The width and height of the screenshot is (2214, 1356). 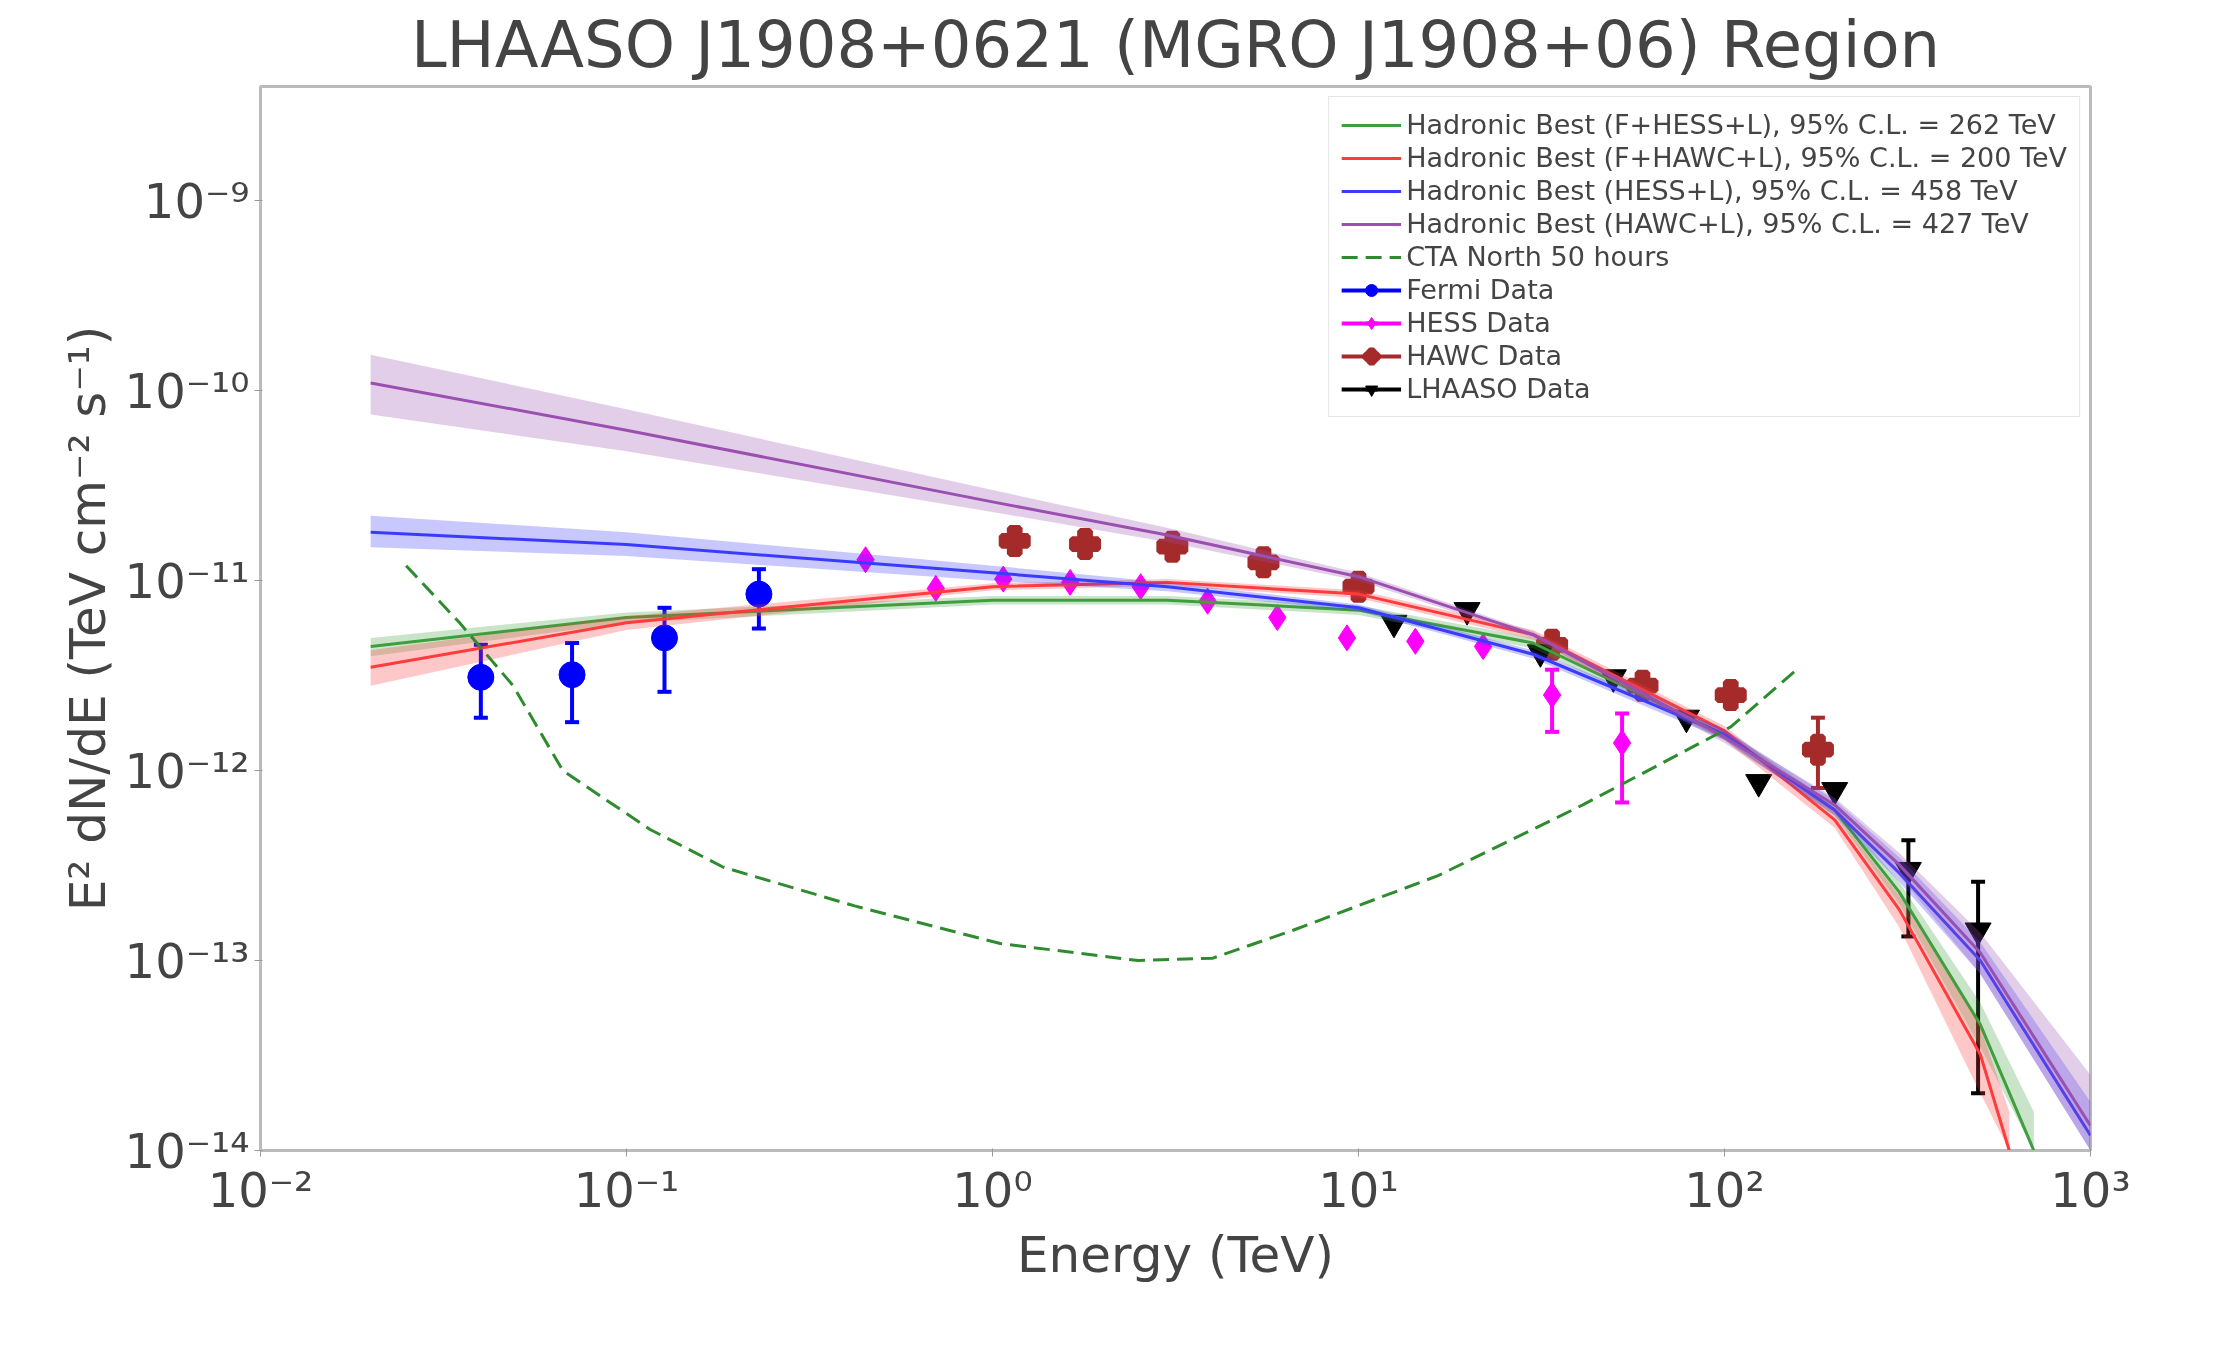 I want to click on legend-label: Hadronic Best (HAWC+L), 95% C.L. = 427 TeV, so click(x=1717, y=223).